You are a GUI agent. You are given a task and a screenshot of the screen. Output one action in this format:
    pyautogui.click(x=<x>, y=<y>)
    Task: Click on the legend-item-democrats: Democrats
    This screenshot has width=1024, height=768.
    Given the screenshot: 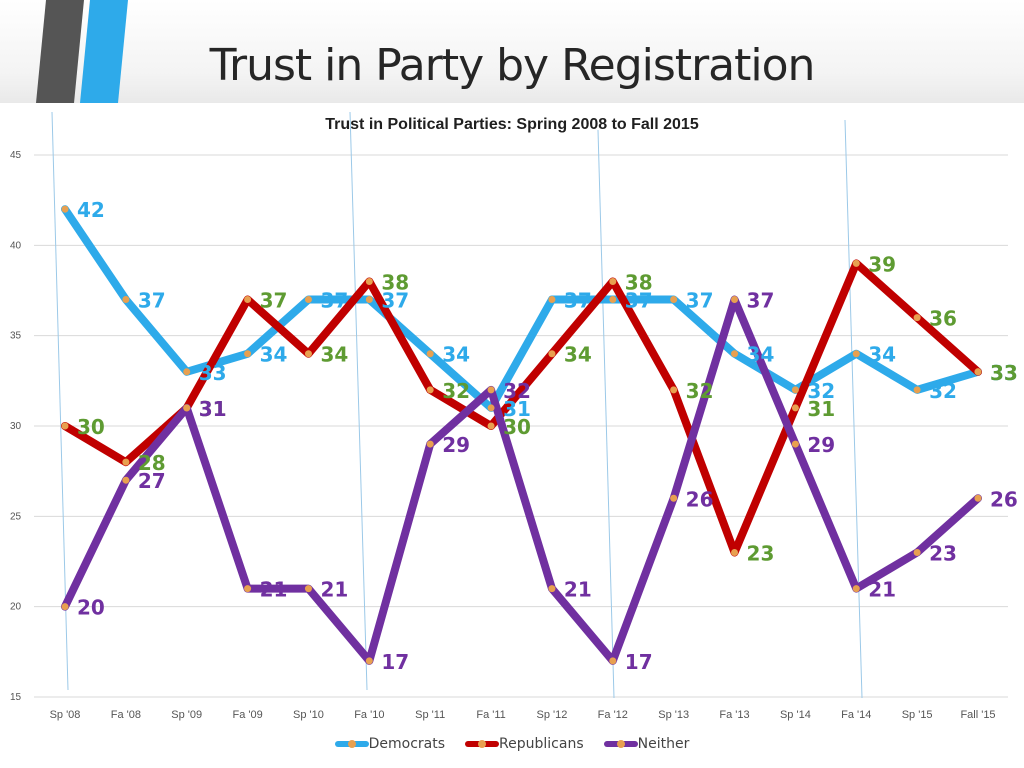 What is the action you would take?
    pyautogui.click(x=390, y=744)
    